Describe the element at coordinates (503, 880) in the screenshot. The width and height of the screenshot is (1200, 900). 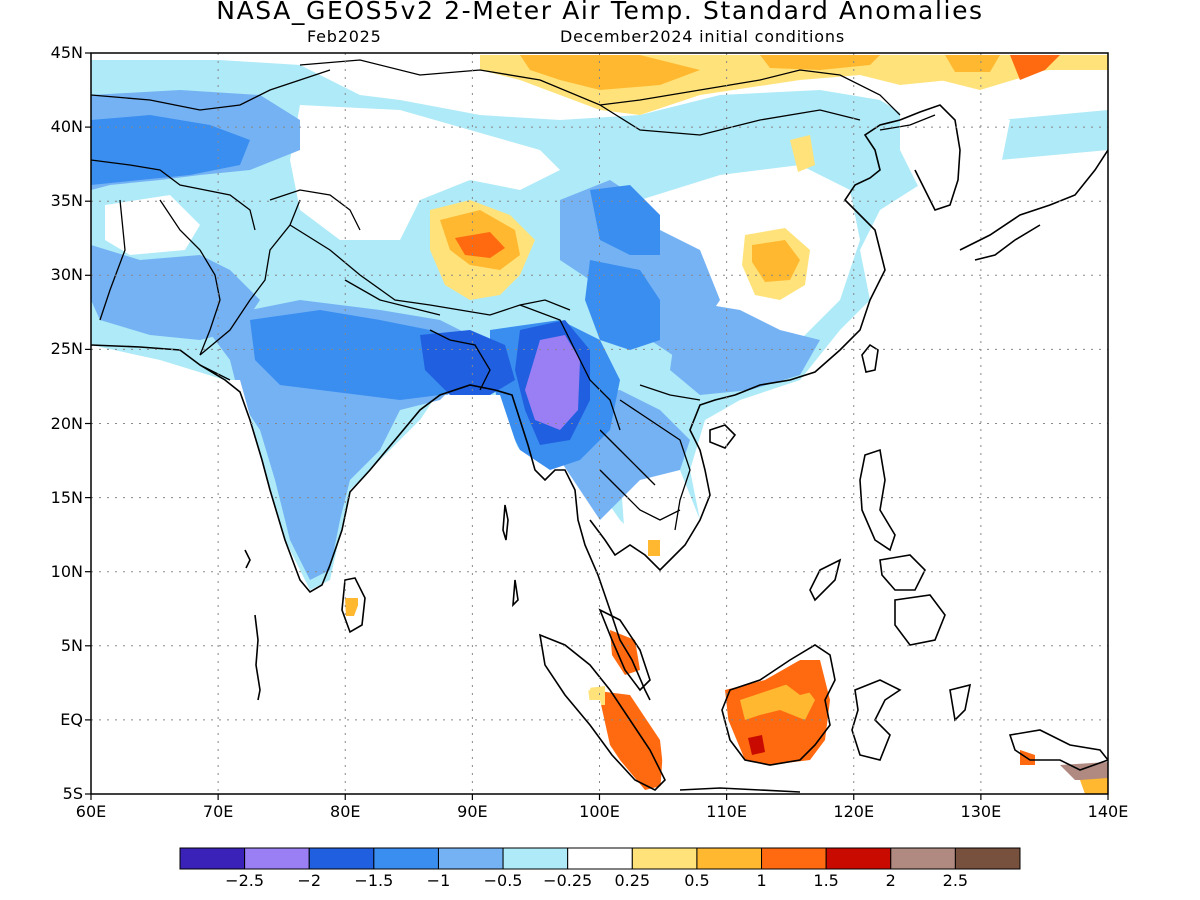
I see `colorbar-label: −0.5` at that location.